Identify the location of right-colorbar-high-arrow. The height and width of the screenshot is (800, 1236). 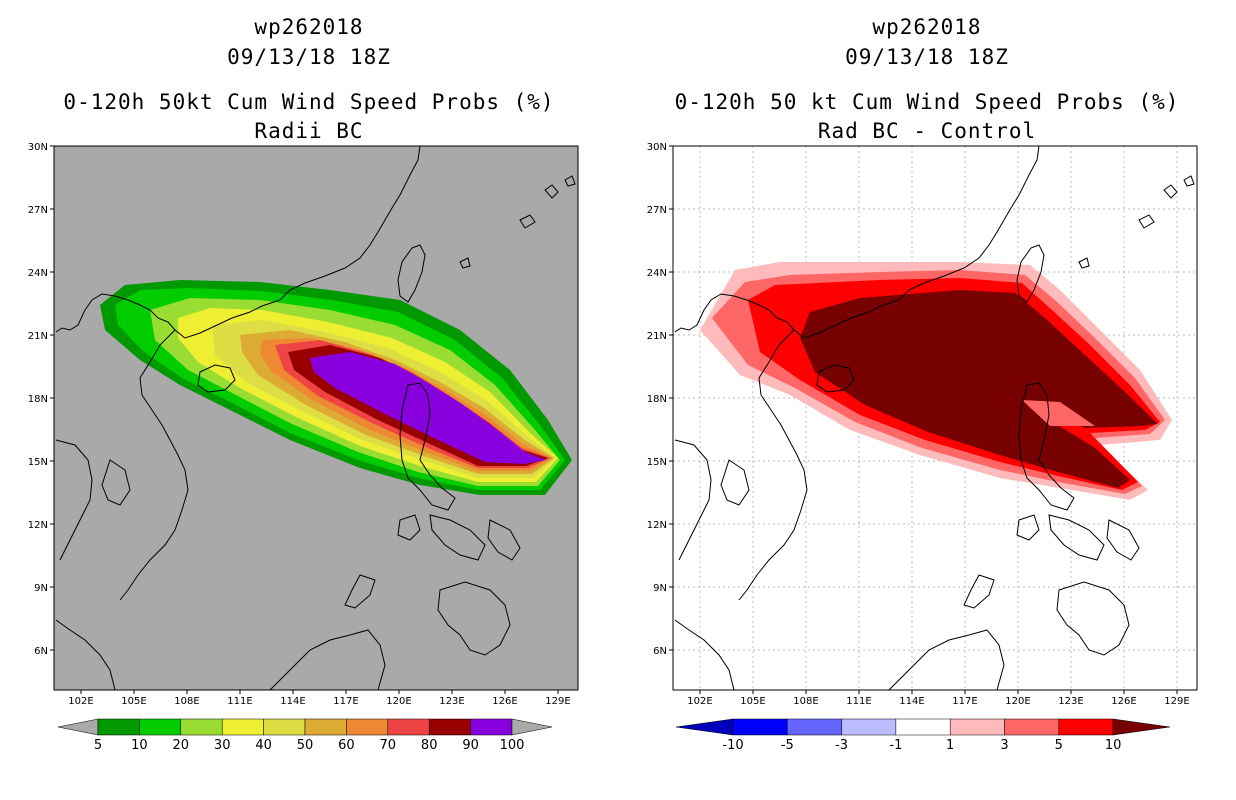
(1141, 727).